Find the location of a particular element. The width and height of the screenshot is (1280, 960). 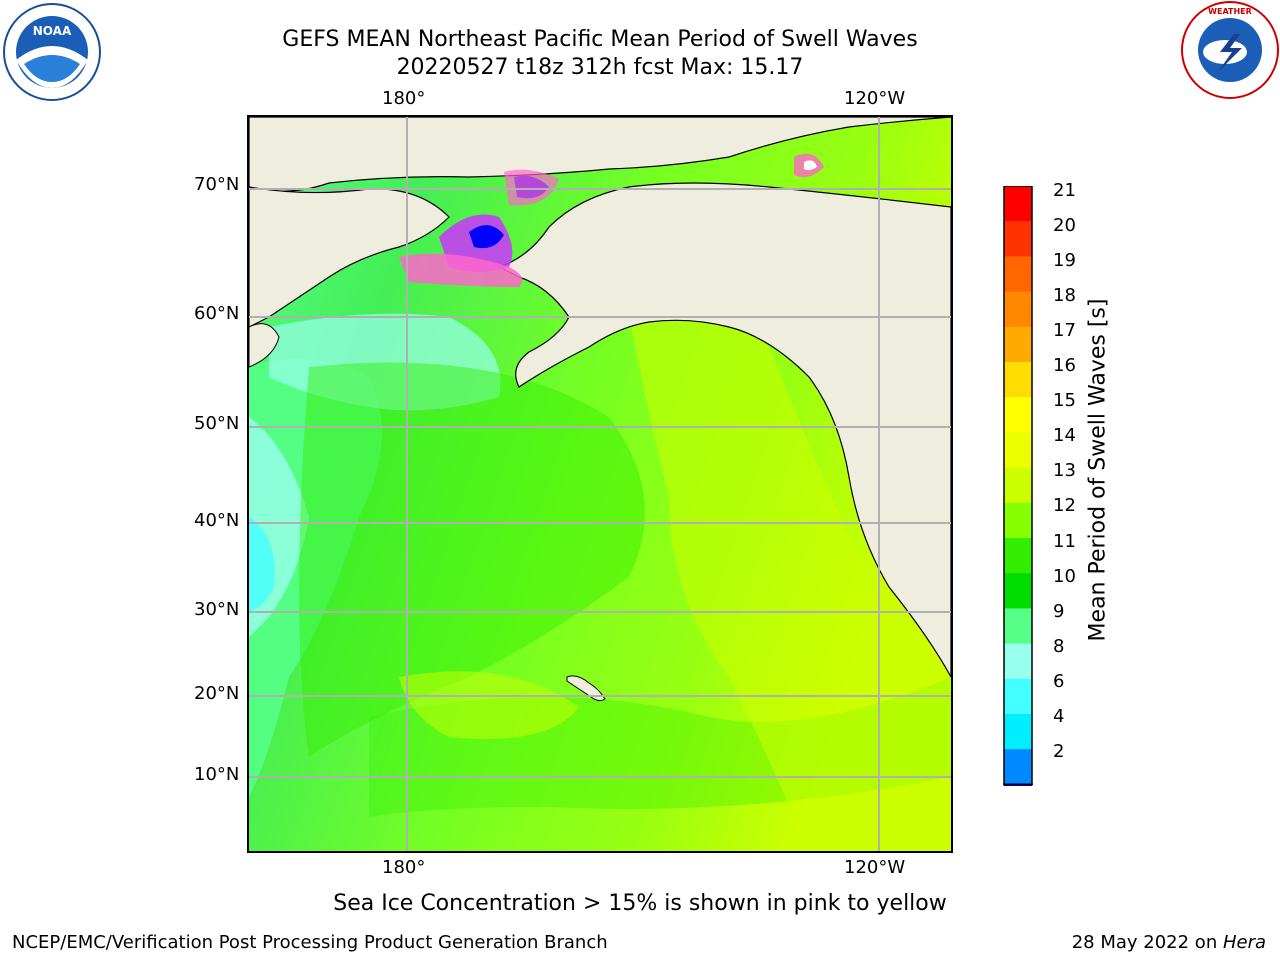

lon-label-bottom-120w: 120°W is located at coordinates (875, 867).